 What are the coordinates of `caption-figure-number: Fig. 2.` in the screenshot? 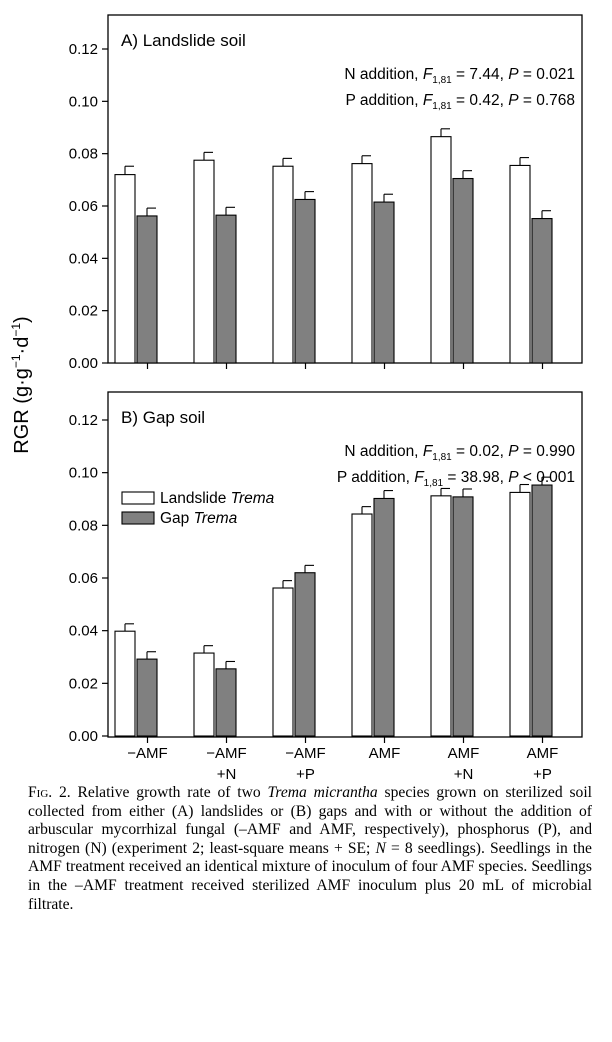 It's located at (49, 792).